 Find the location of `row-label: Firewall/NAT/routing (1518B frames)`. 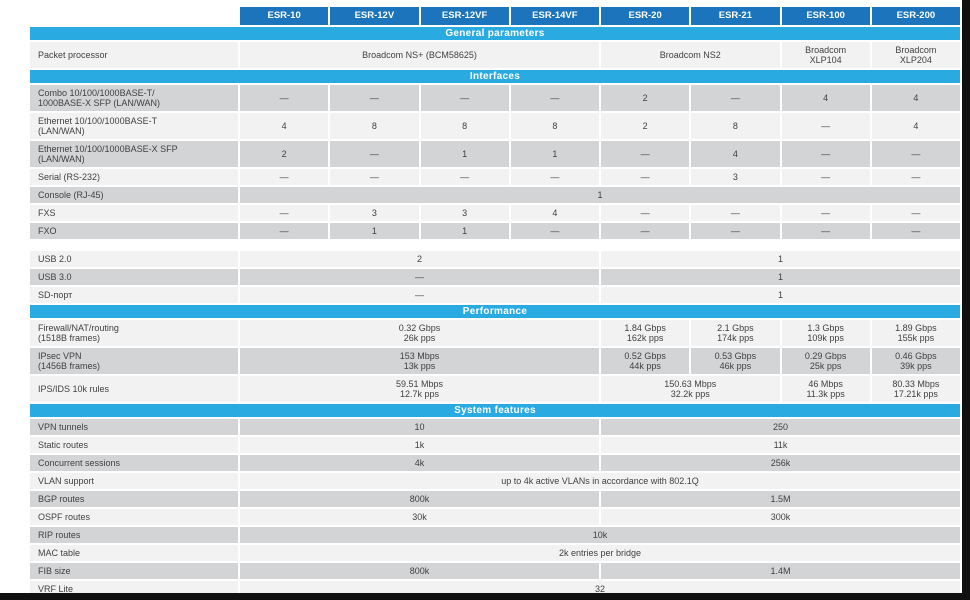

row-label: Firewall/NAT/routing (1518B frames) is located at coordinates (134, 333).